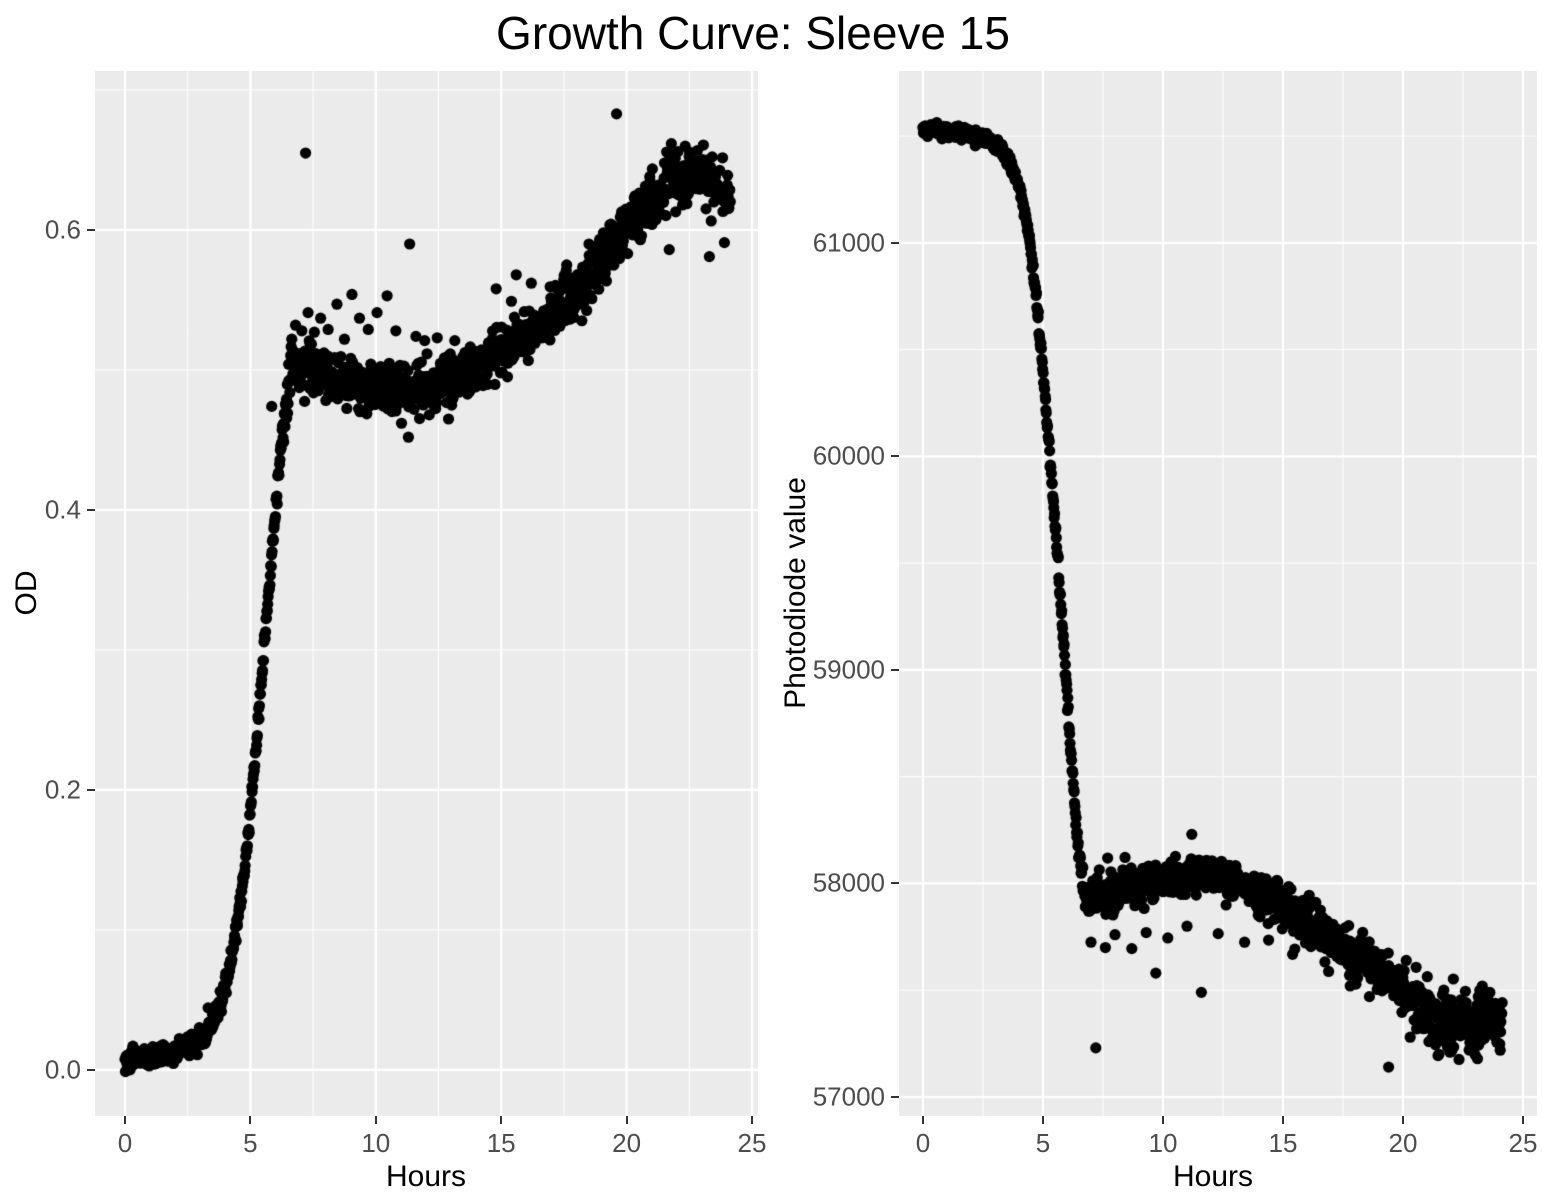 The image size is (1542, 1200). I want to click on y-tick-label: 61000, so click(848, 242).